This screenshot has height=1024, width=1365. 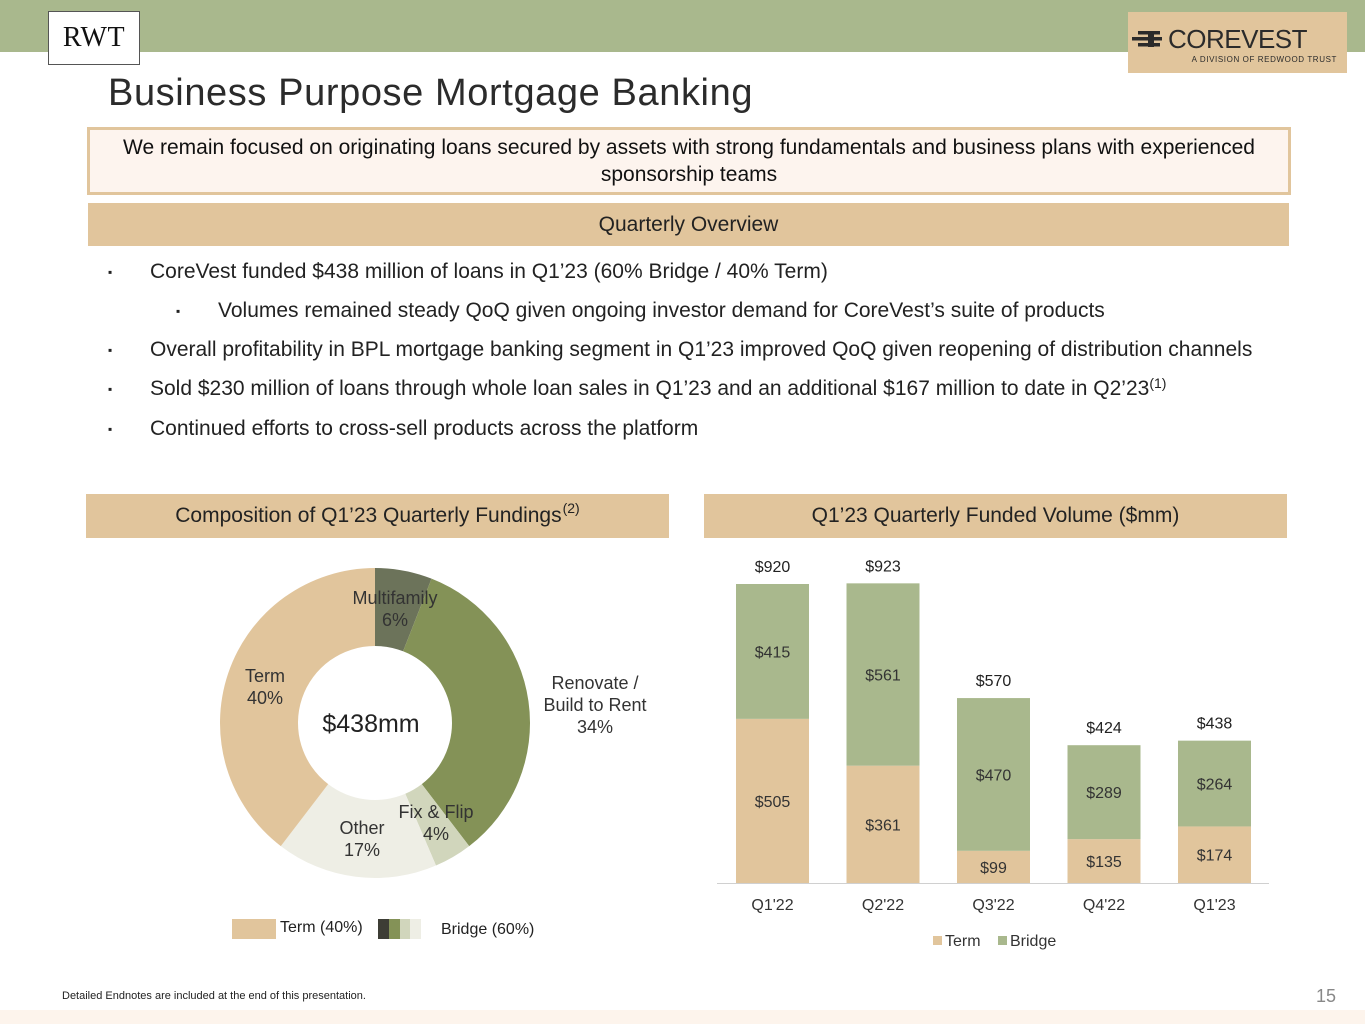 I want to click on bar-value-label-term: $99, so click(x=993, y=868).